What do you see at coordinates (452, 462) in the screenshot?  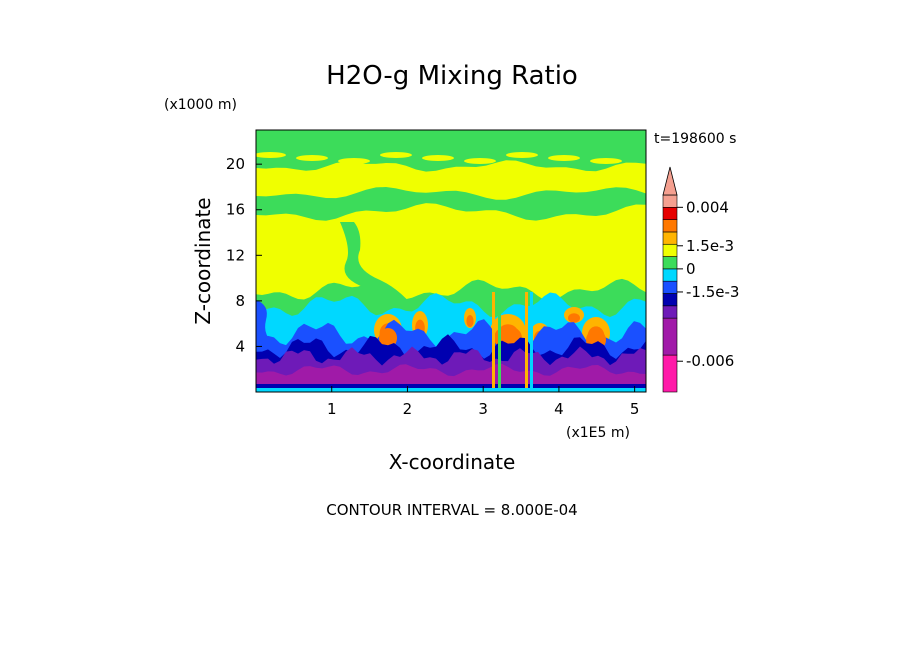 I see `x-axis-title: X-coordinate` at bounding box center [452, 462].